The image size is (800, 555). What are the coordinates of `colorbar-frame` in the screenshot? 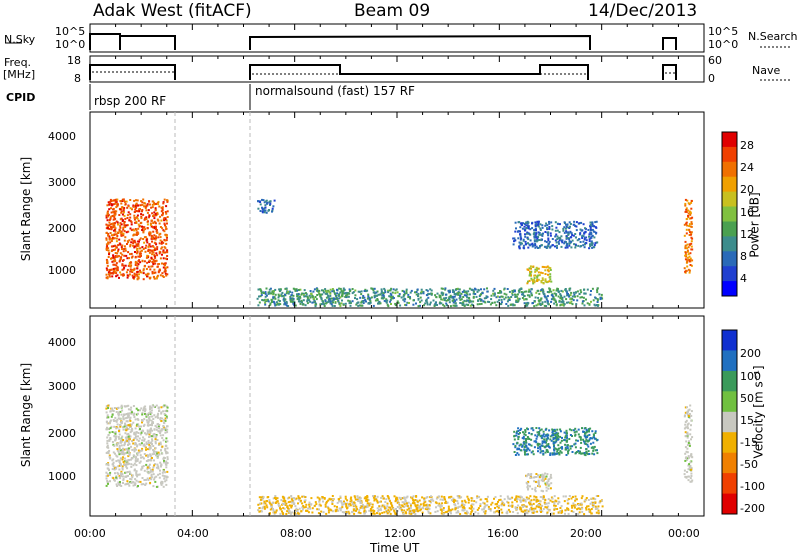 It's located at (729, 214).